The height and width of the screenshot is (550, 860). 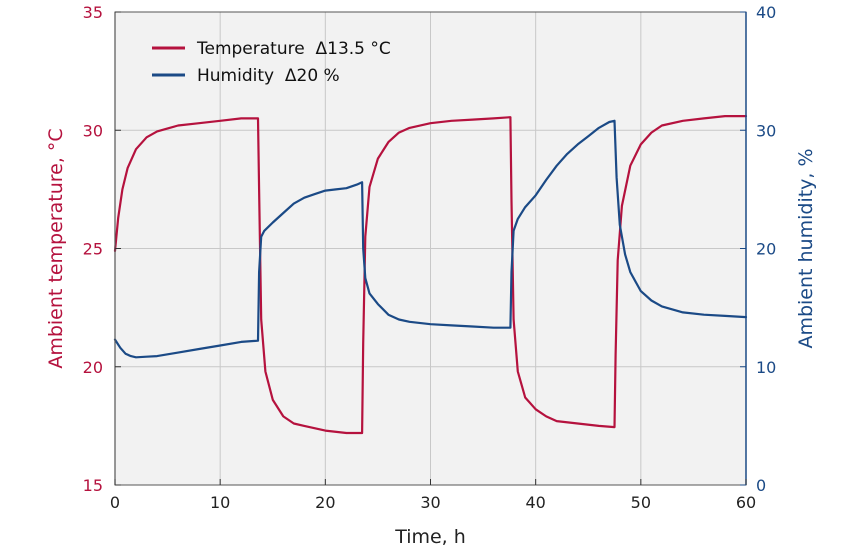 I want to click on legend-temperature-label: Temperature Δ13.5 °C, so click(x=293, y=49).